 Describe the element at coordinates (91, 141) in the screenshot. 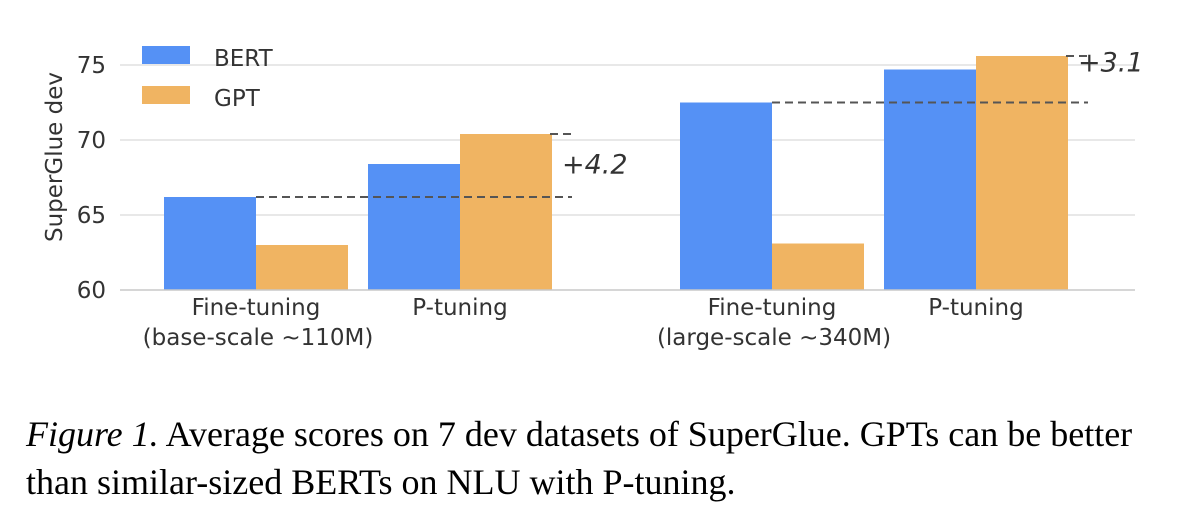

I see `y-tick-label: 70` at that location.